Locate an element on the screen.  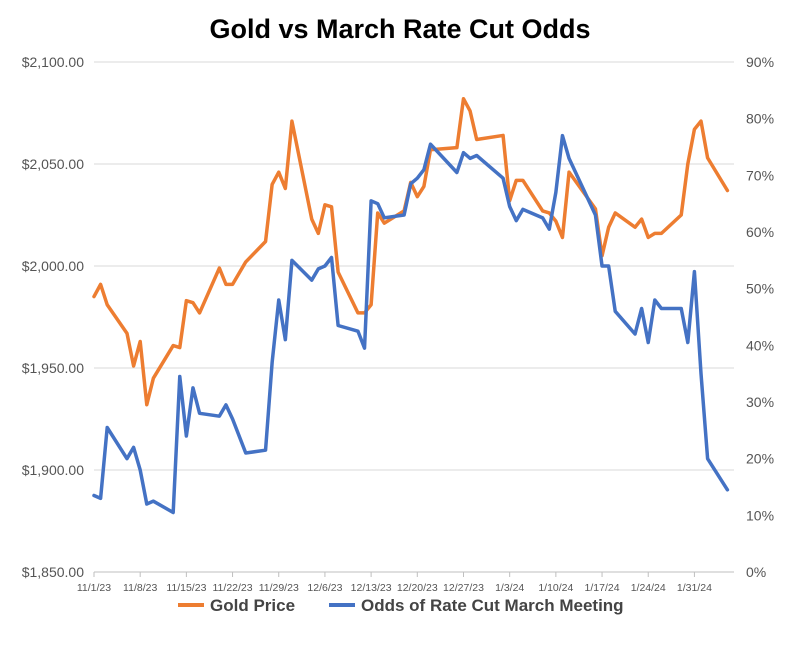
y-left-tick-label: $2,050.00 is located at coordinates (53, 164).